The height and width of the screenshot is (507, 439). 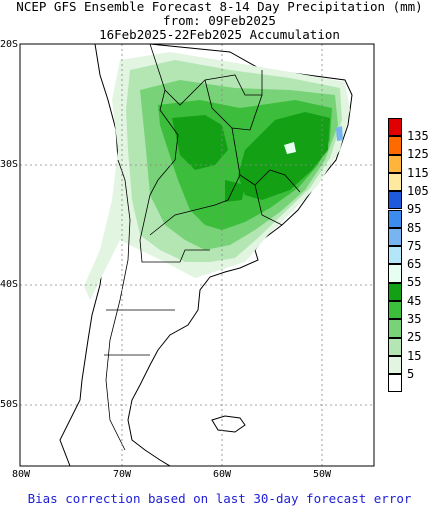 What do you see at coordinates (414, 300) in the screenshot?
I see `legend-label-45: 45` at bounding box center [414, 300].